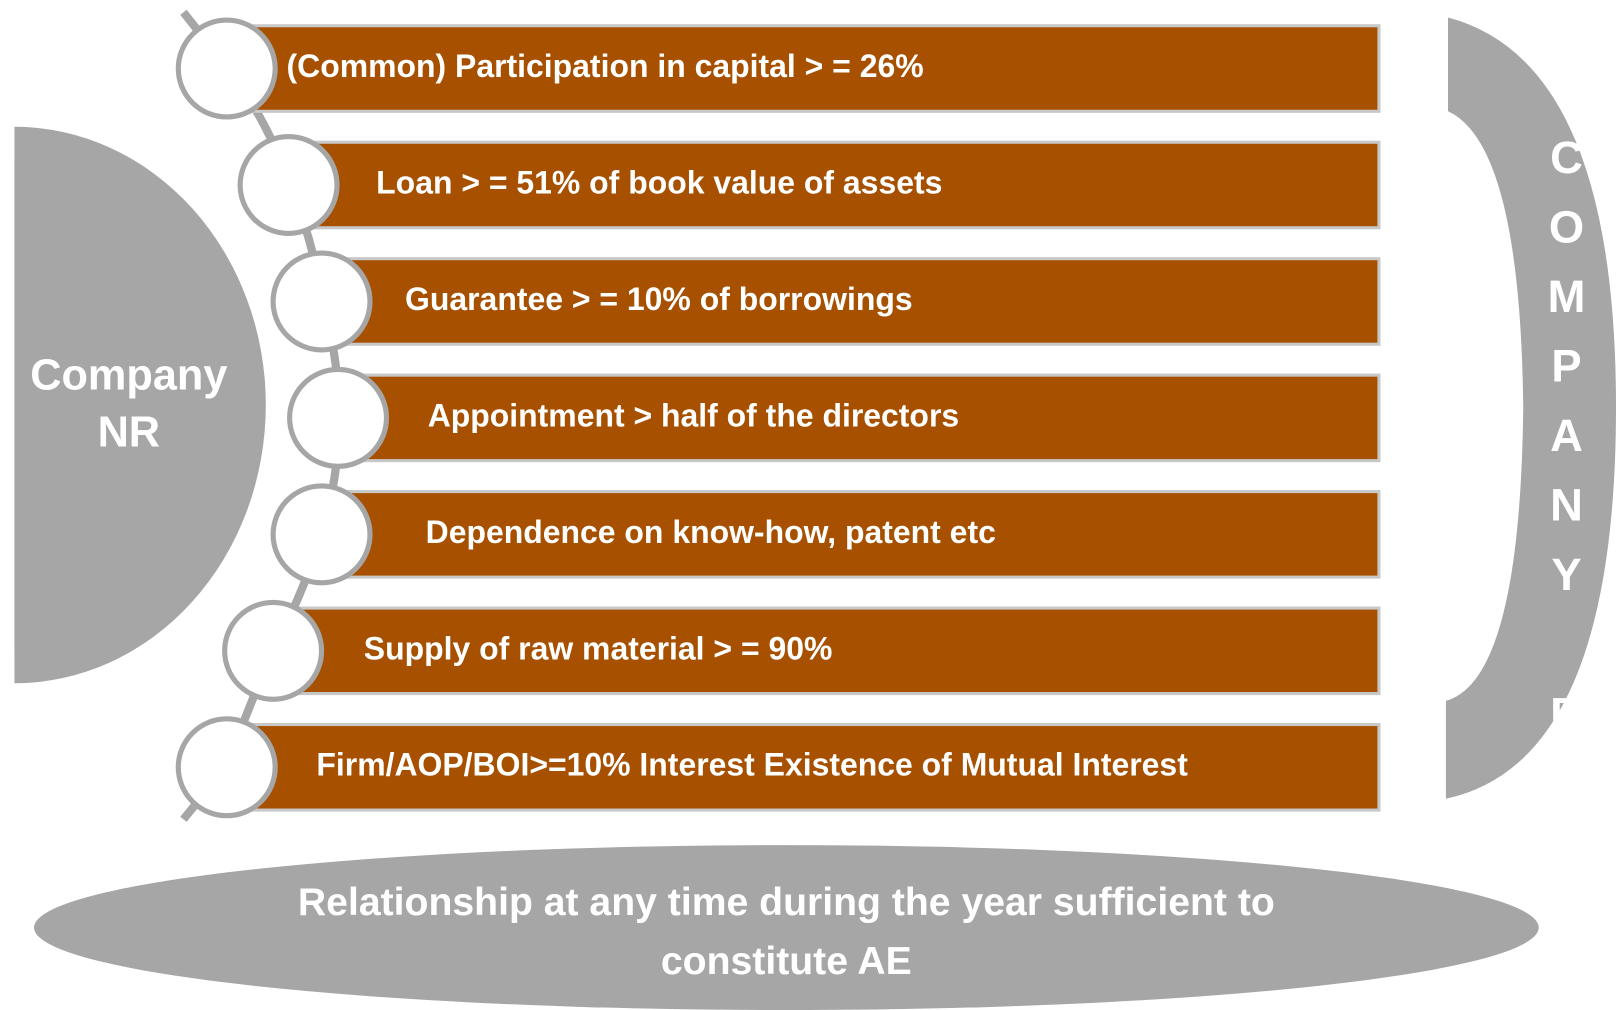 Image resolution: width=1616 pixels, height=1010 pixels. Describe the element at coordinates (598, 648) in the screenshot. I see `criterion-text: Supply of raw material > = 90%` at that location.